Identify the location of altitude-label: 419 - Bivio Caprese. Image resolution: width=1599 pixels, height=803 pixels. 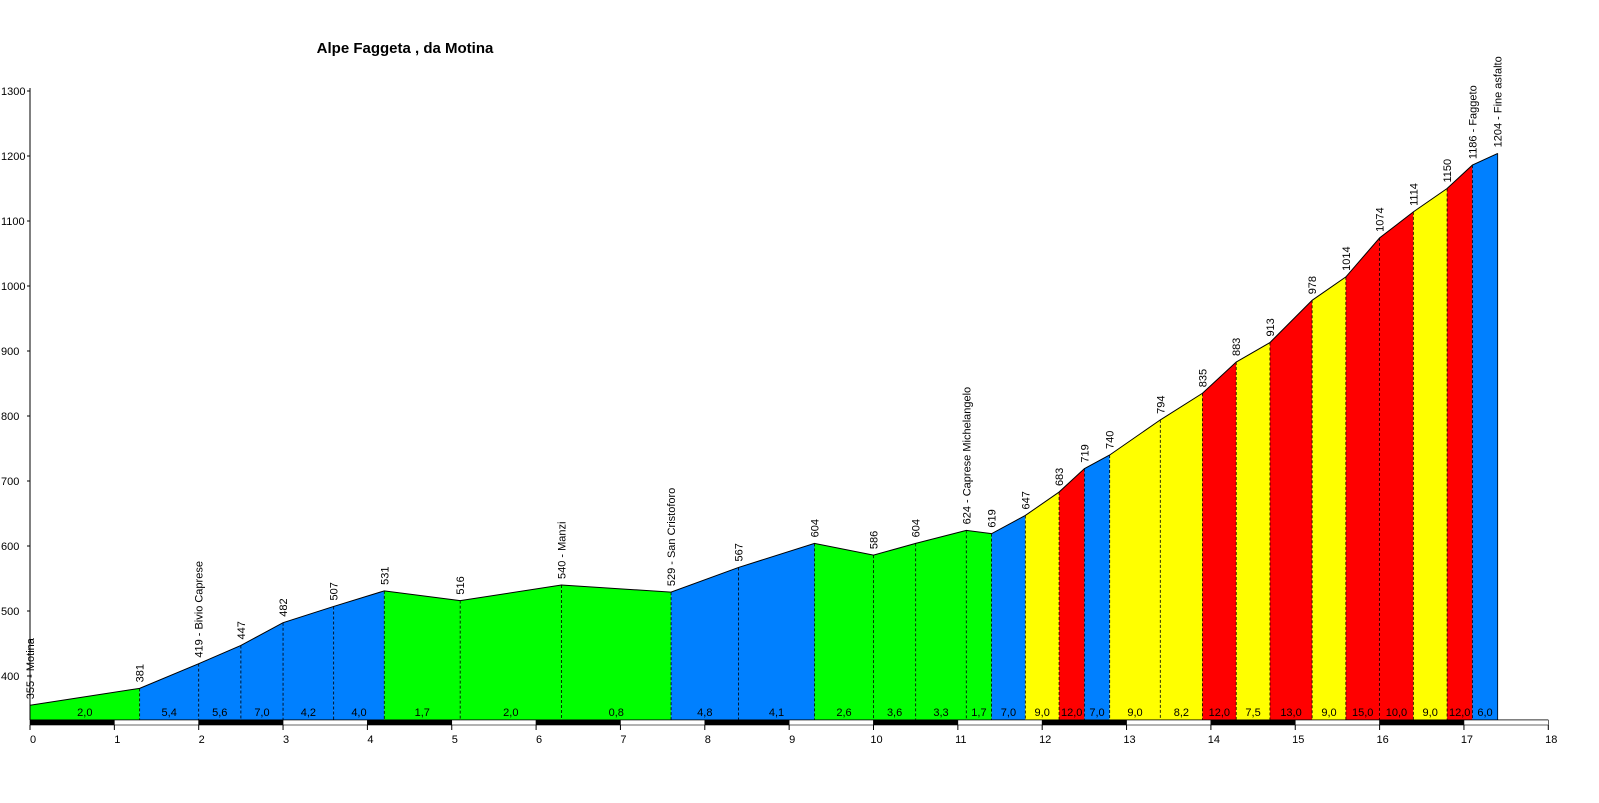
(200, 609).